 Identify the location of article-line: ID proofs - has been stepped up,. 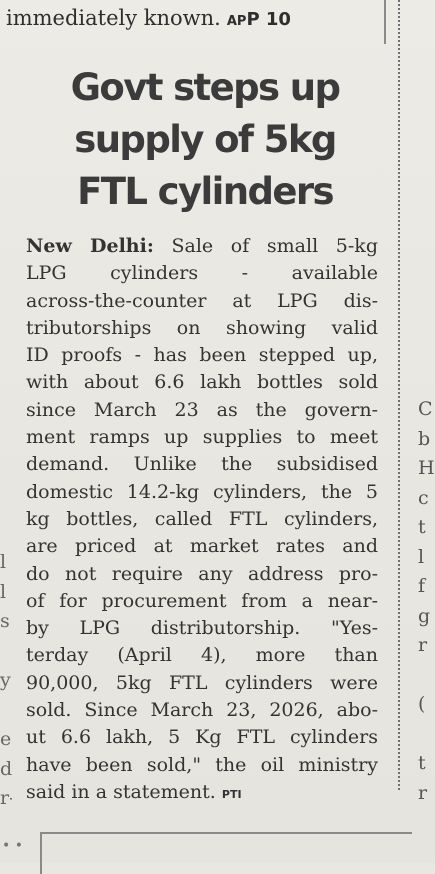
(202, 355).